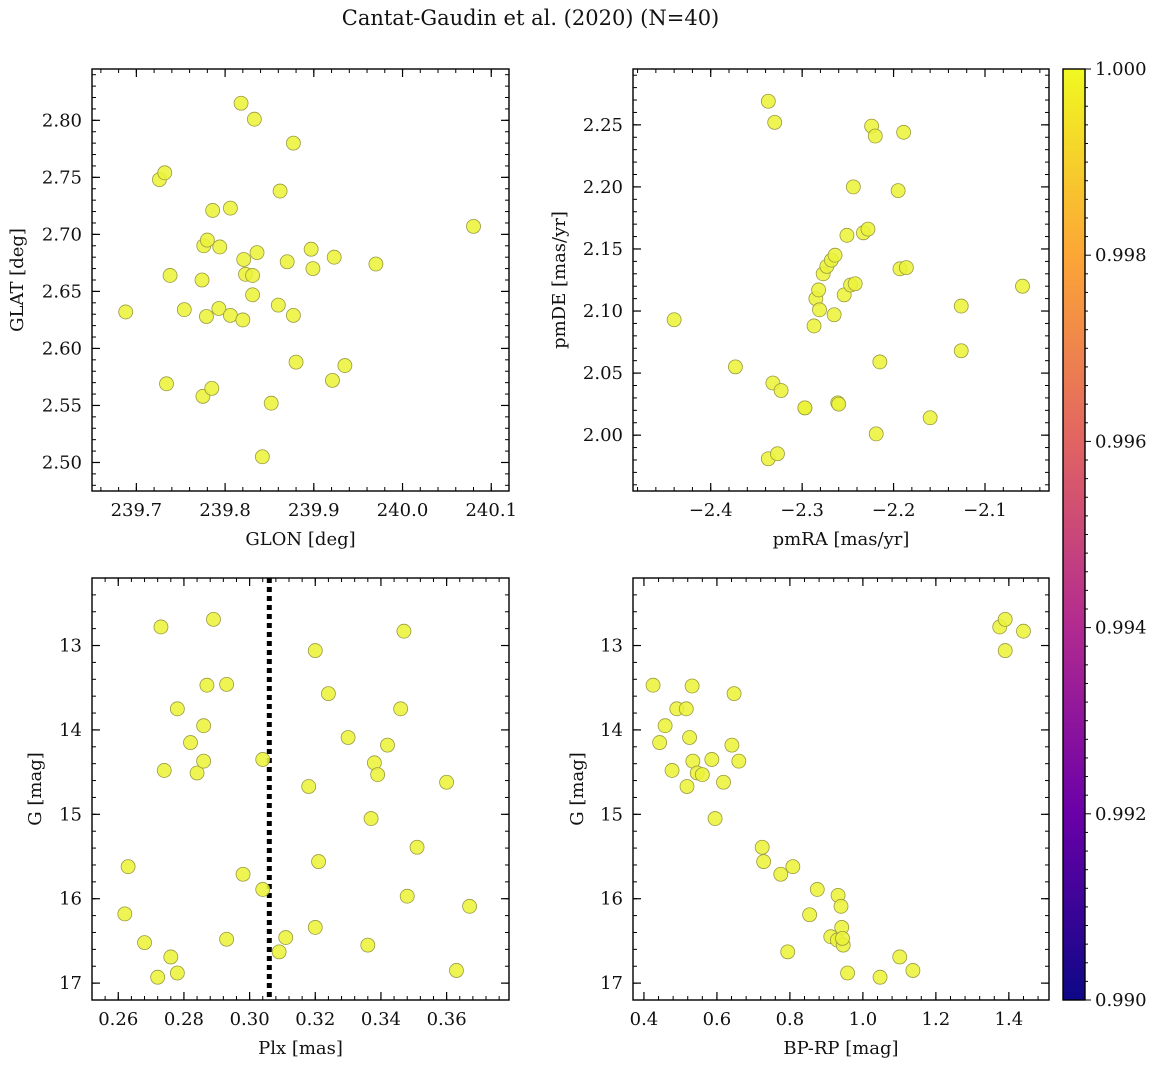 The width and height of the screenshot is (1161, 1072). What do you see at coordinates (894, 510) in the screenshot?
I see `panel-2-xtick-label: −2.2` at bounding box center [894, 510].